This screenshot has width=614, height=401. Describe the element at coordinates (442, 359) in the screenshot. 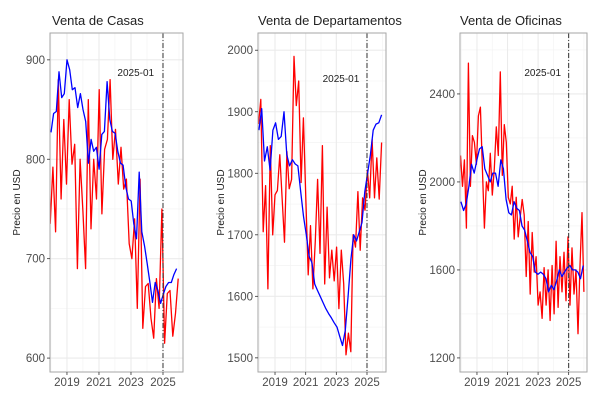

I see `y-tick-label: 1200` at that location.